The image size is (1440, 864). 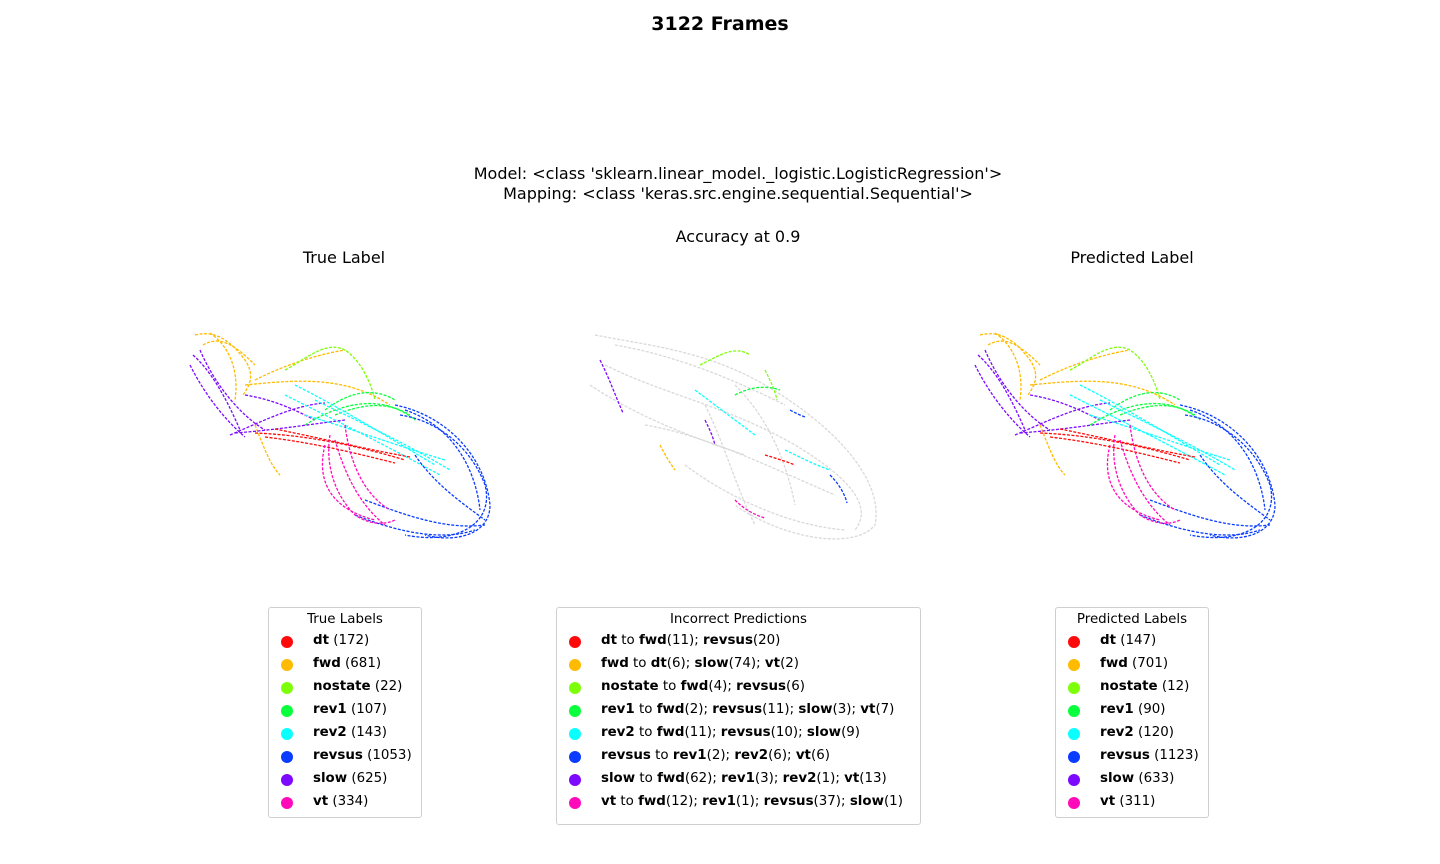 What do you see at coordinates (345, 619) in the screenshot?
I see `legend-title: True Labels` at bounding box center [345, 619].